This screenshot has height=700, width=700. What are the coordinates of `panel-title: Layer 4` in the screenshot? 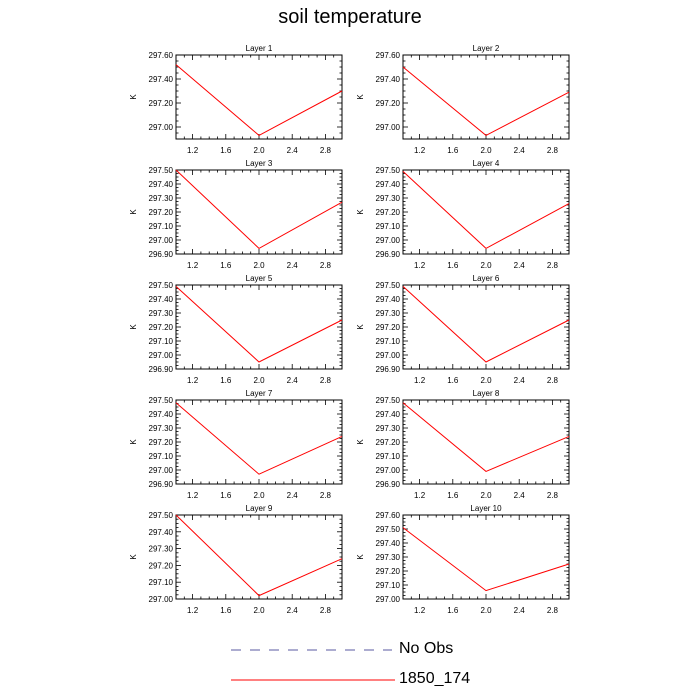 It's located at (486, 163).